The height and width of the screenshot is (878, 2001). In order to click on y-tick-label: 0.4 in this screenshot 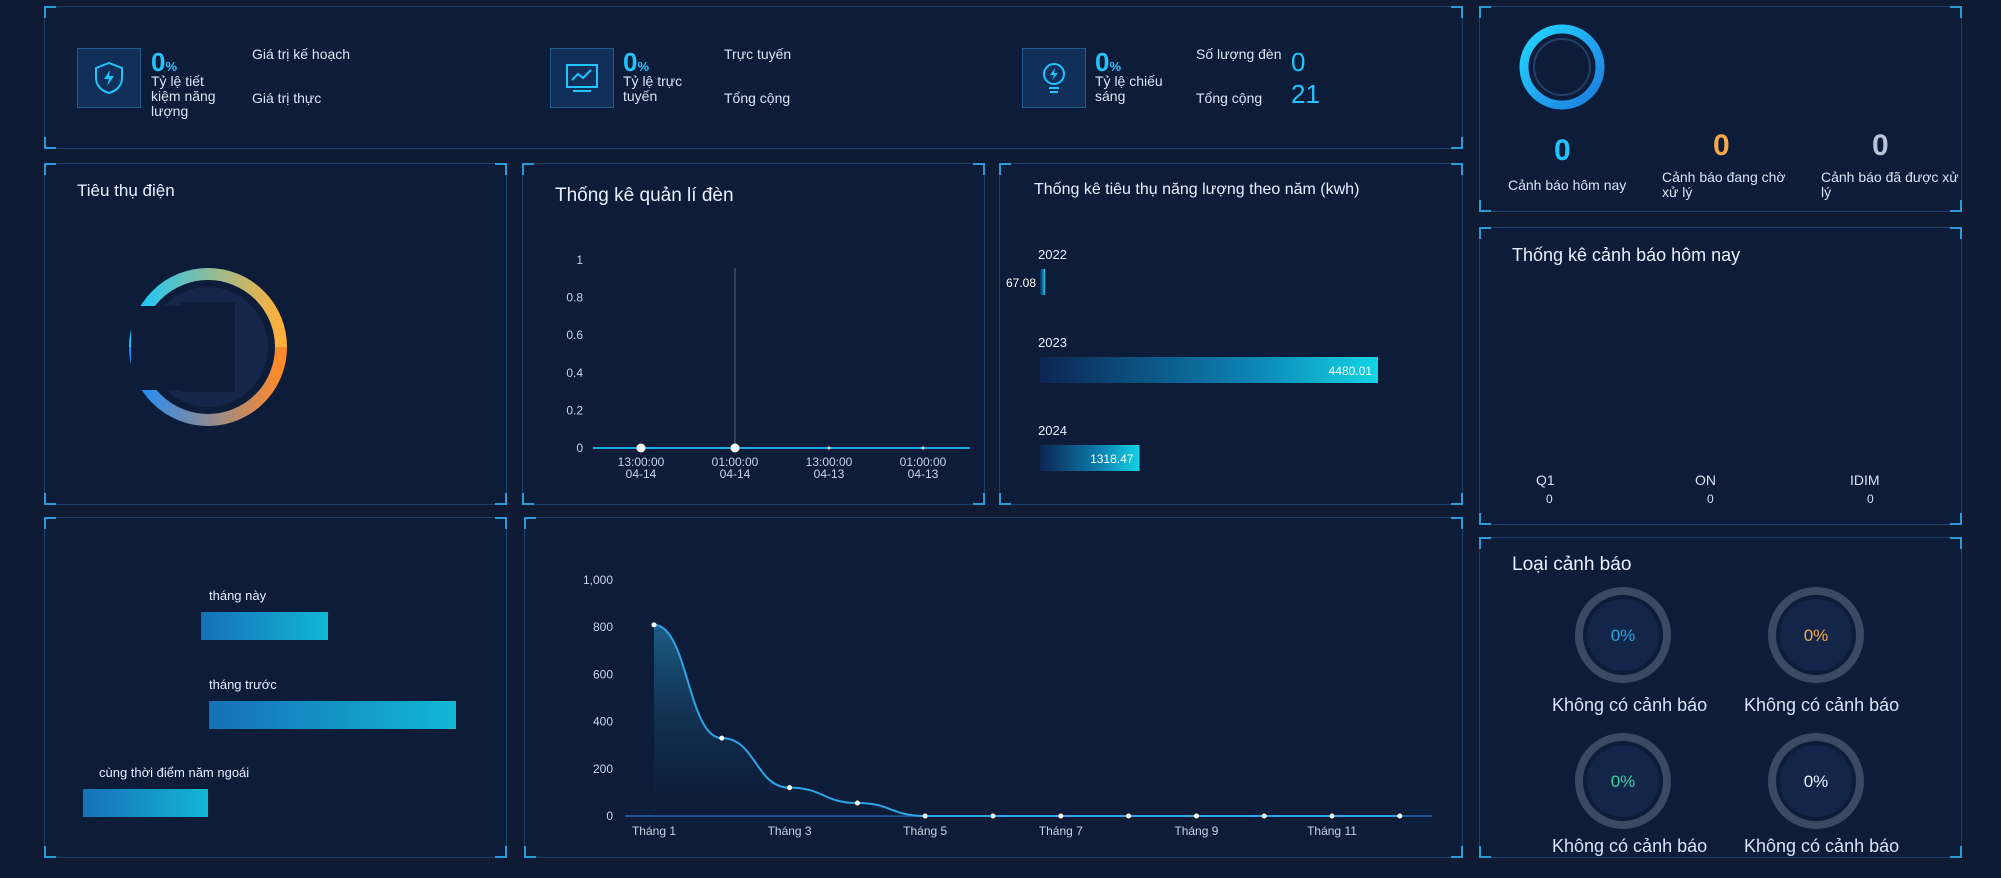, I will do `click(574, 373)`.